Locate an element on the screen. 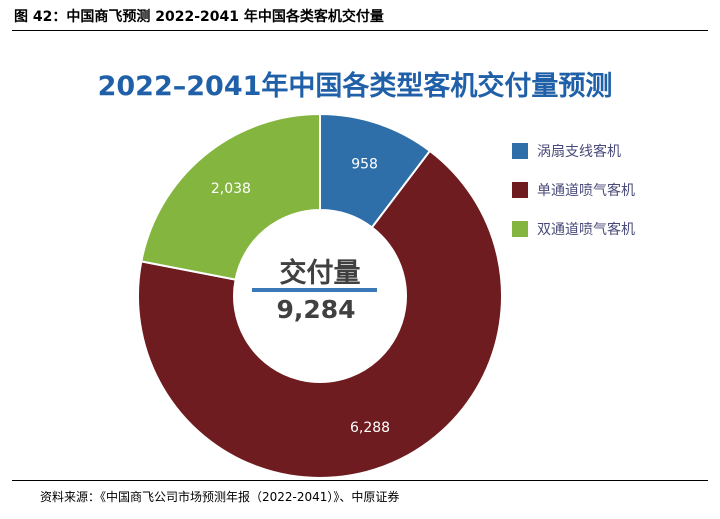 This screenshot has height=519, width=720. legend-label-3: 双通道喷气客机 is located at coordinates (586, 229).